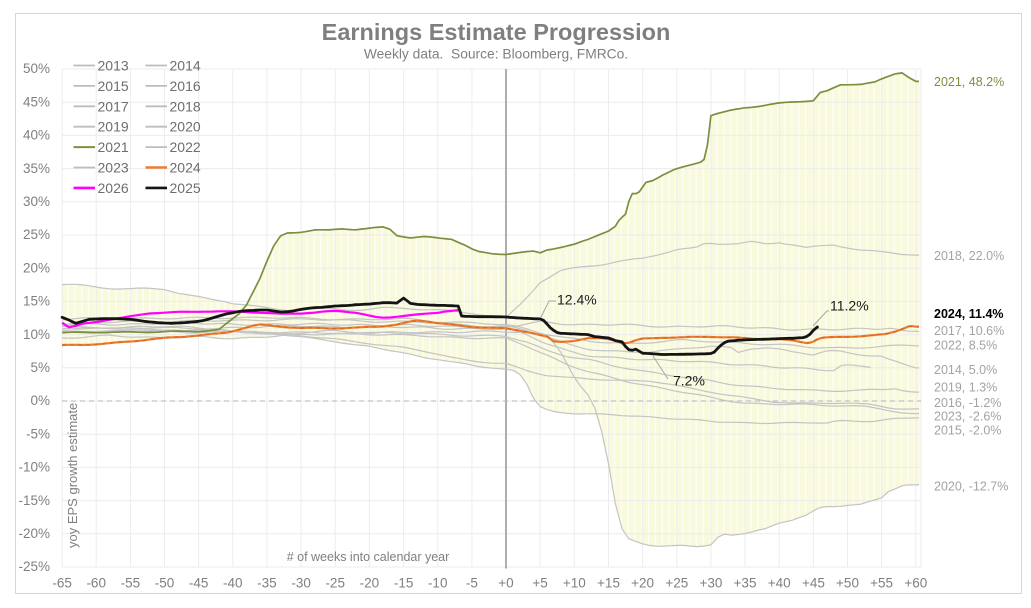 The image size is (1031, 608). What do you see at coordinates (36, 334) in the screenshot?
I see `svg-text: 10%` at bounding box center [36, 334].